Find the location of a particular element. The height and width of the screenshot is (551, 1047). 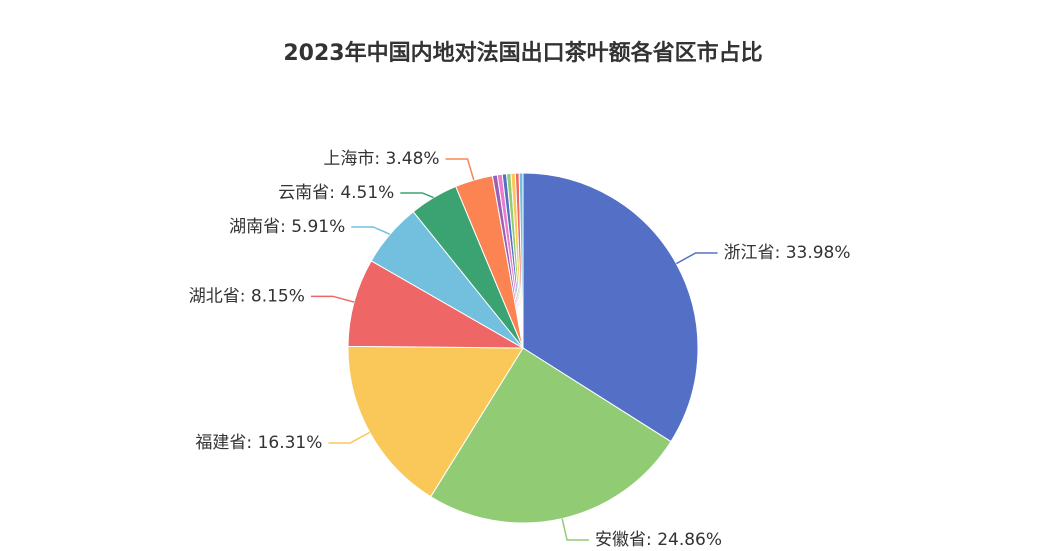

slice-value: 8.15% is located at coordinates (278, 296).